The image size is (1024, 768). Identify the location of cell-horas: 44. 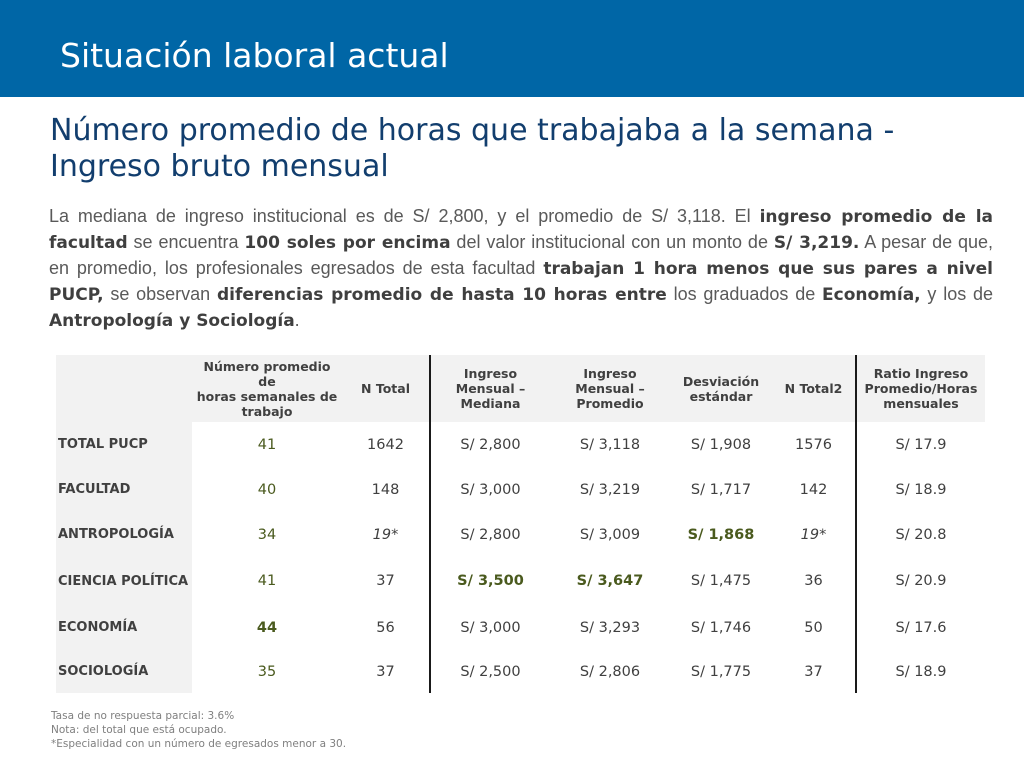
(267, 627).